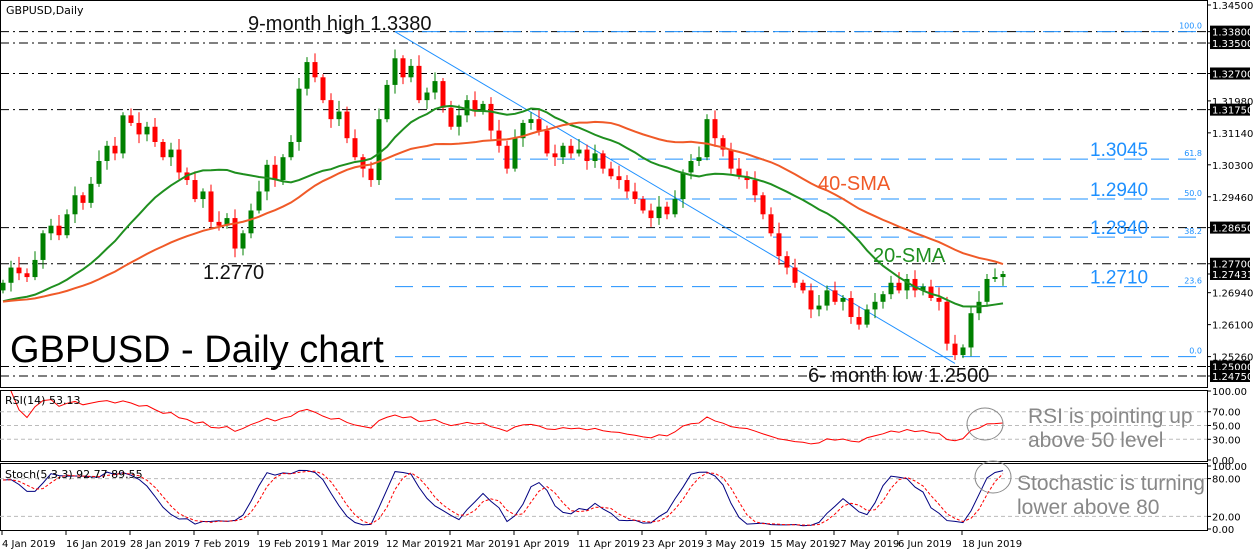  What do you see at coordinates (1119, 190) in the screenshot?
I see `fib-price-label: 1.2940` at bounding box center [1119, 190].